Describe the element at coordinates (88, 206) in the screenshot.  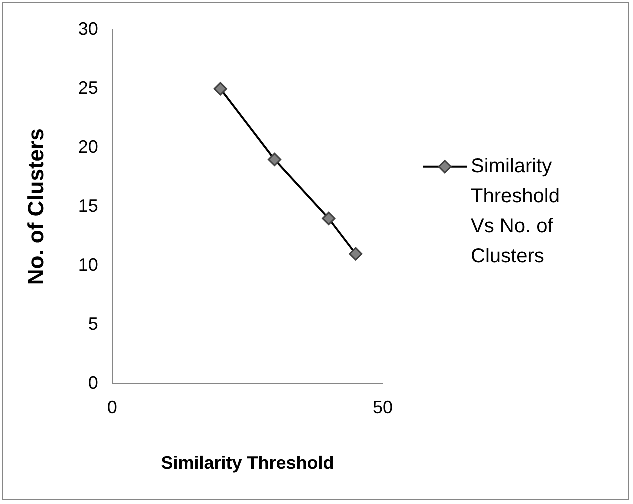
I see `y-tick-label: 15` at that location.